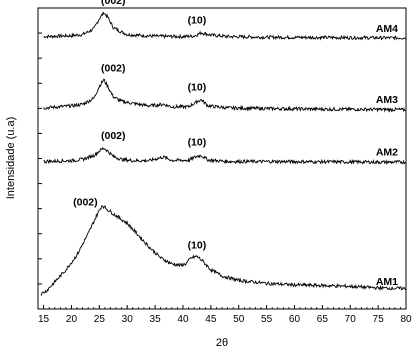  What do you see at coordinates (128, 319) in the screenshot?
I see `x-tick-label-30: 30` at bounding box center [128, 319].